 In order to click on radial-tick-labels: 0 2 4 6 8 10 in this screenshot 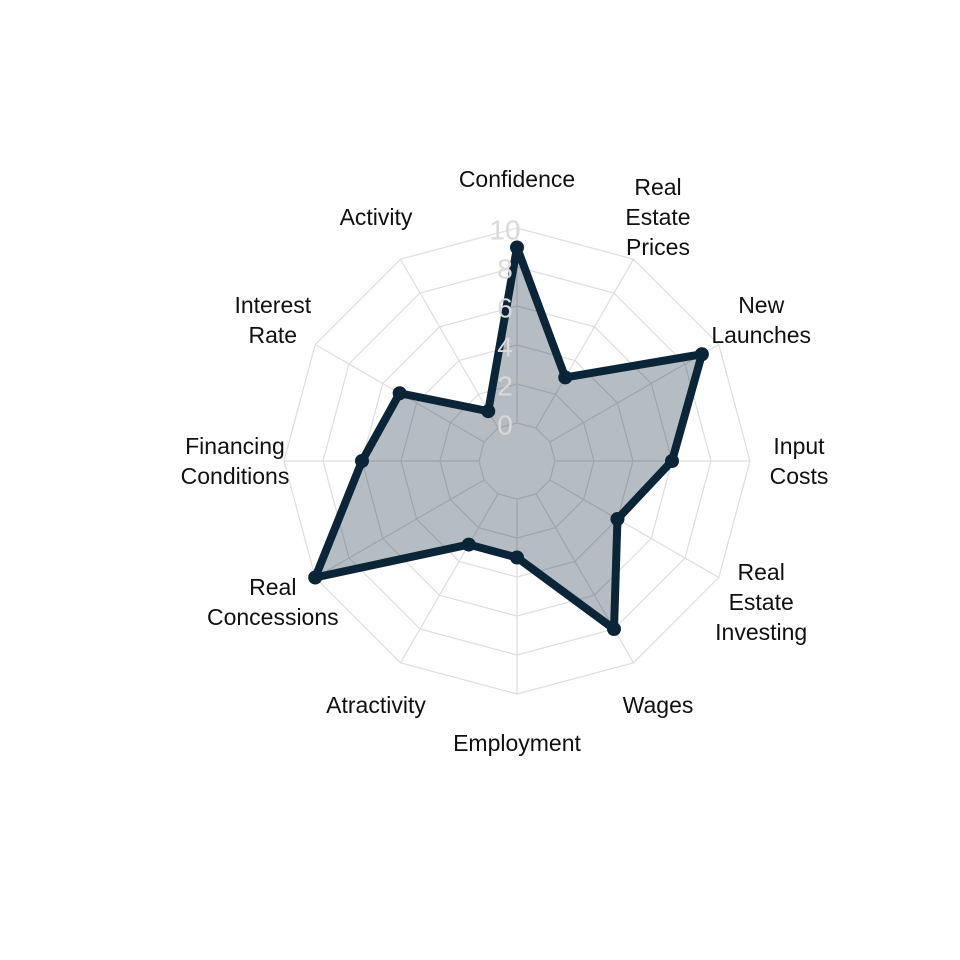, I will do `click(504, 327)`.